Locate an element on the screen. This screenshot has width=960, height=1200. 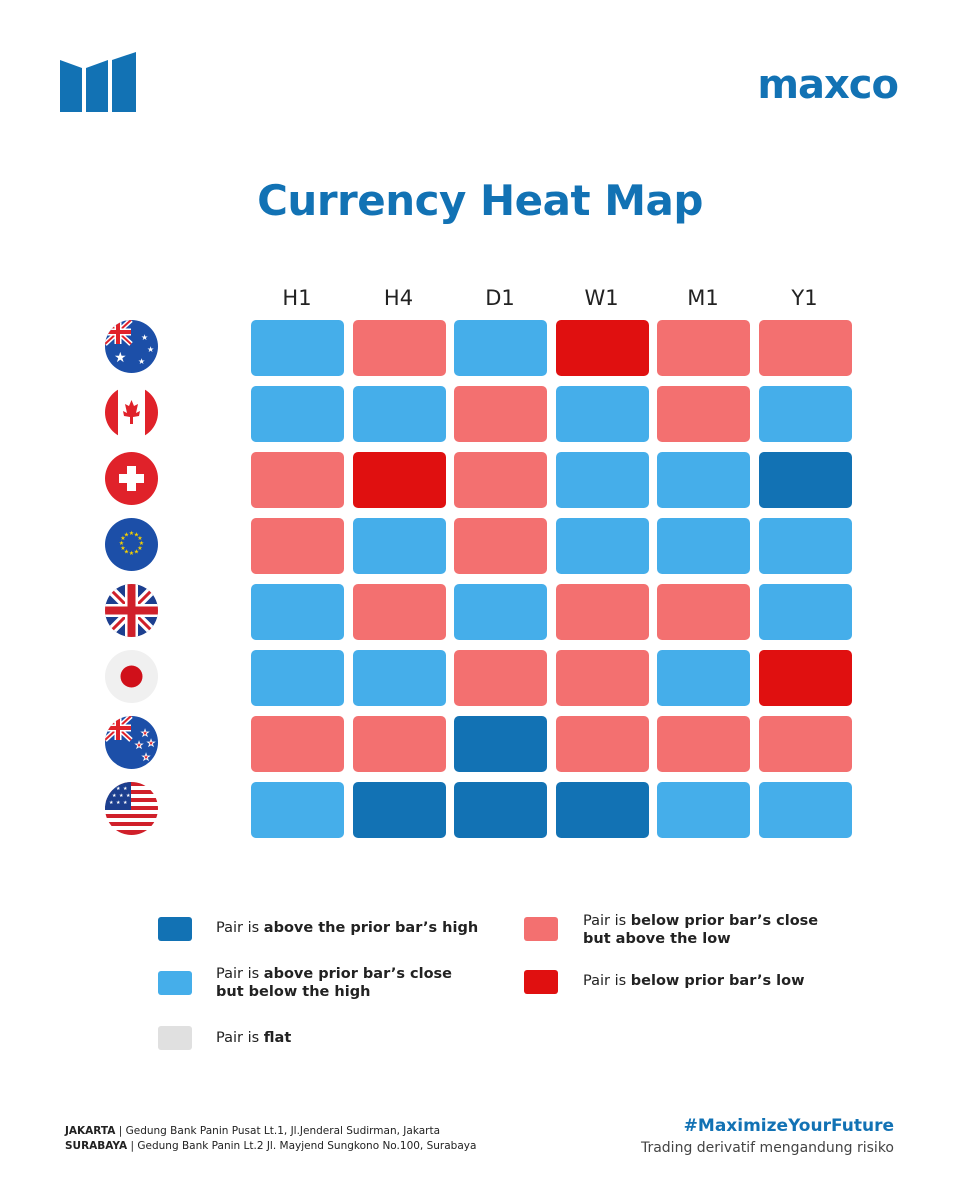
hashtag: #MaximizeYourFuture is located at coordinates (788, 1126).